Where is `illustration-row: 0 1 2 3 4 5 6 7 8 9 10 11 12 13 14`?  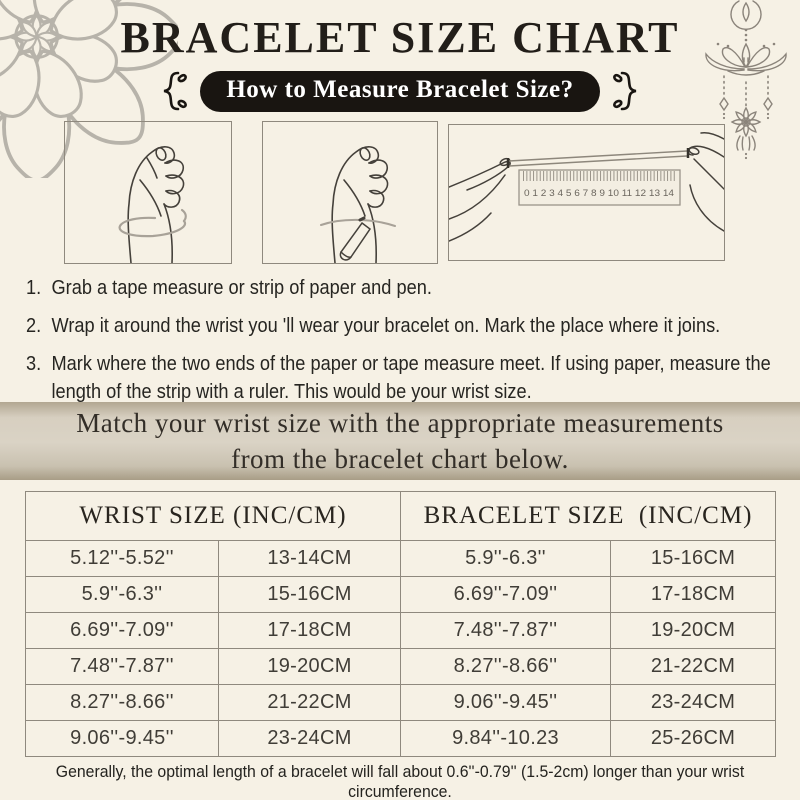
illustration-row: 0 1 2 3 4 5 6 7 8 9 10 11 12 13 14 is located at coordinates (394, 192).